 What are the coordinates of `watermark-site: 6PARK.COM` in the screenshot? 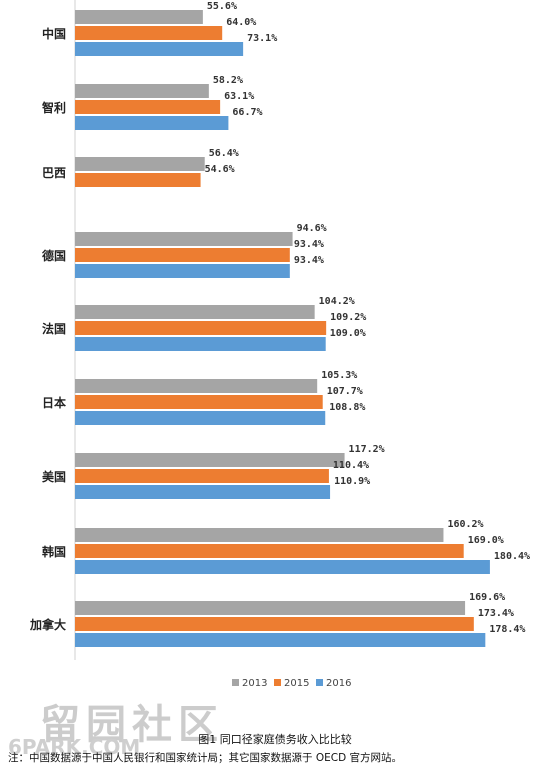 It's located at (74, 747).